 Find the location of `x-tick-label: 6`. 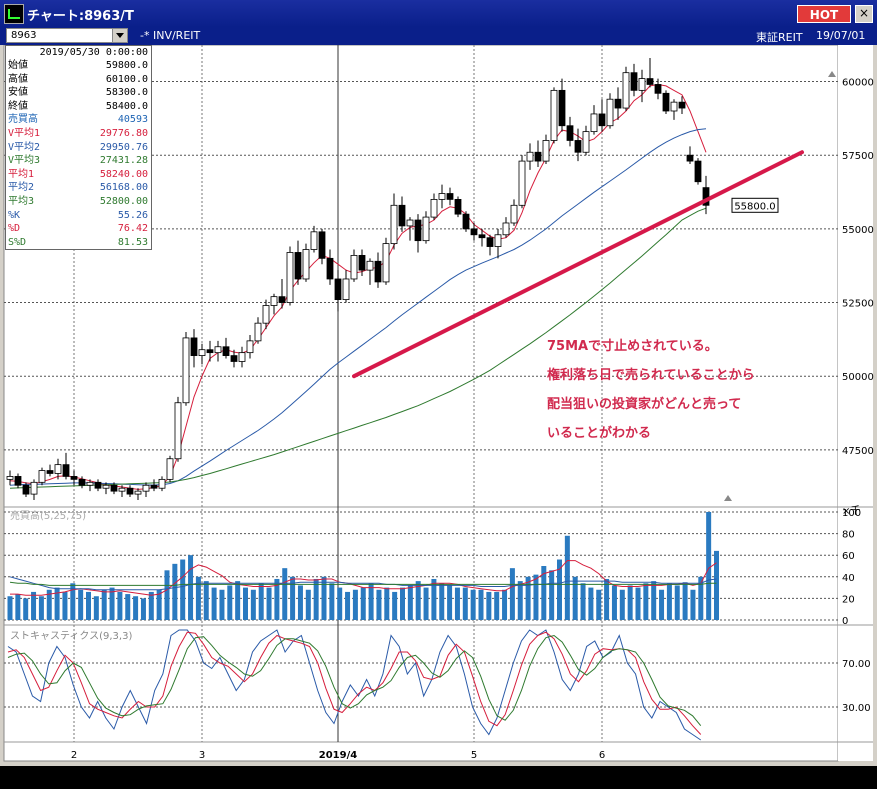

x-tick-label: 6 is located at coordinates (602, 755).